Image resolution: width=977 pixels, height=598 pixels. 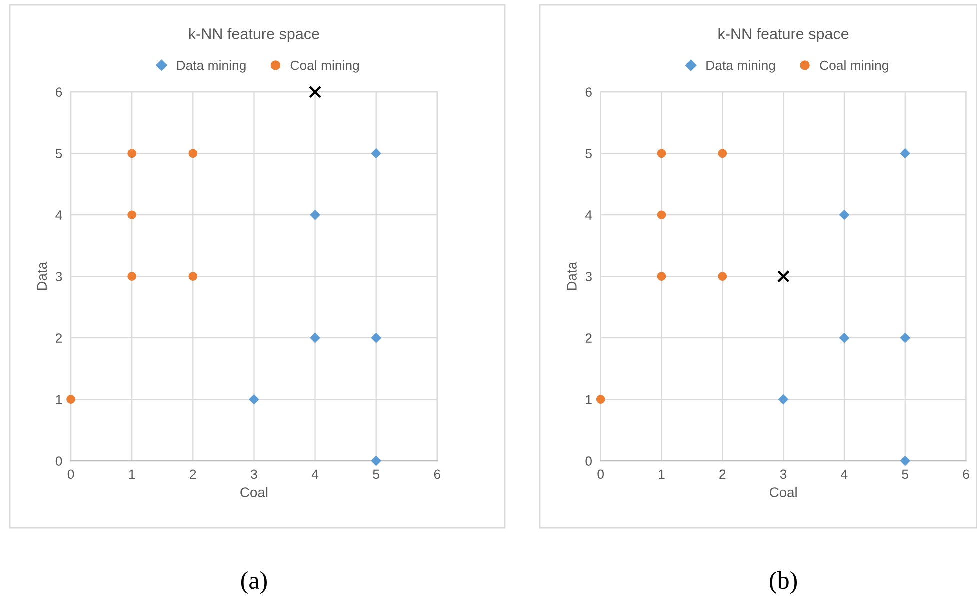 I want to click on text: (a), so click(x=254, y=582).